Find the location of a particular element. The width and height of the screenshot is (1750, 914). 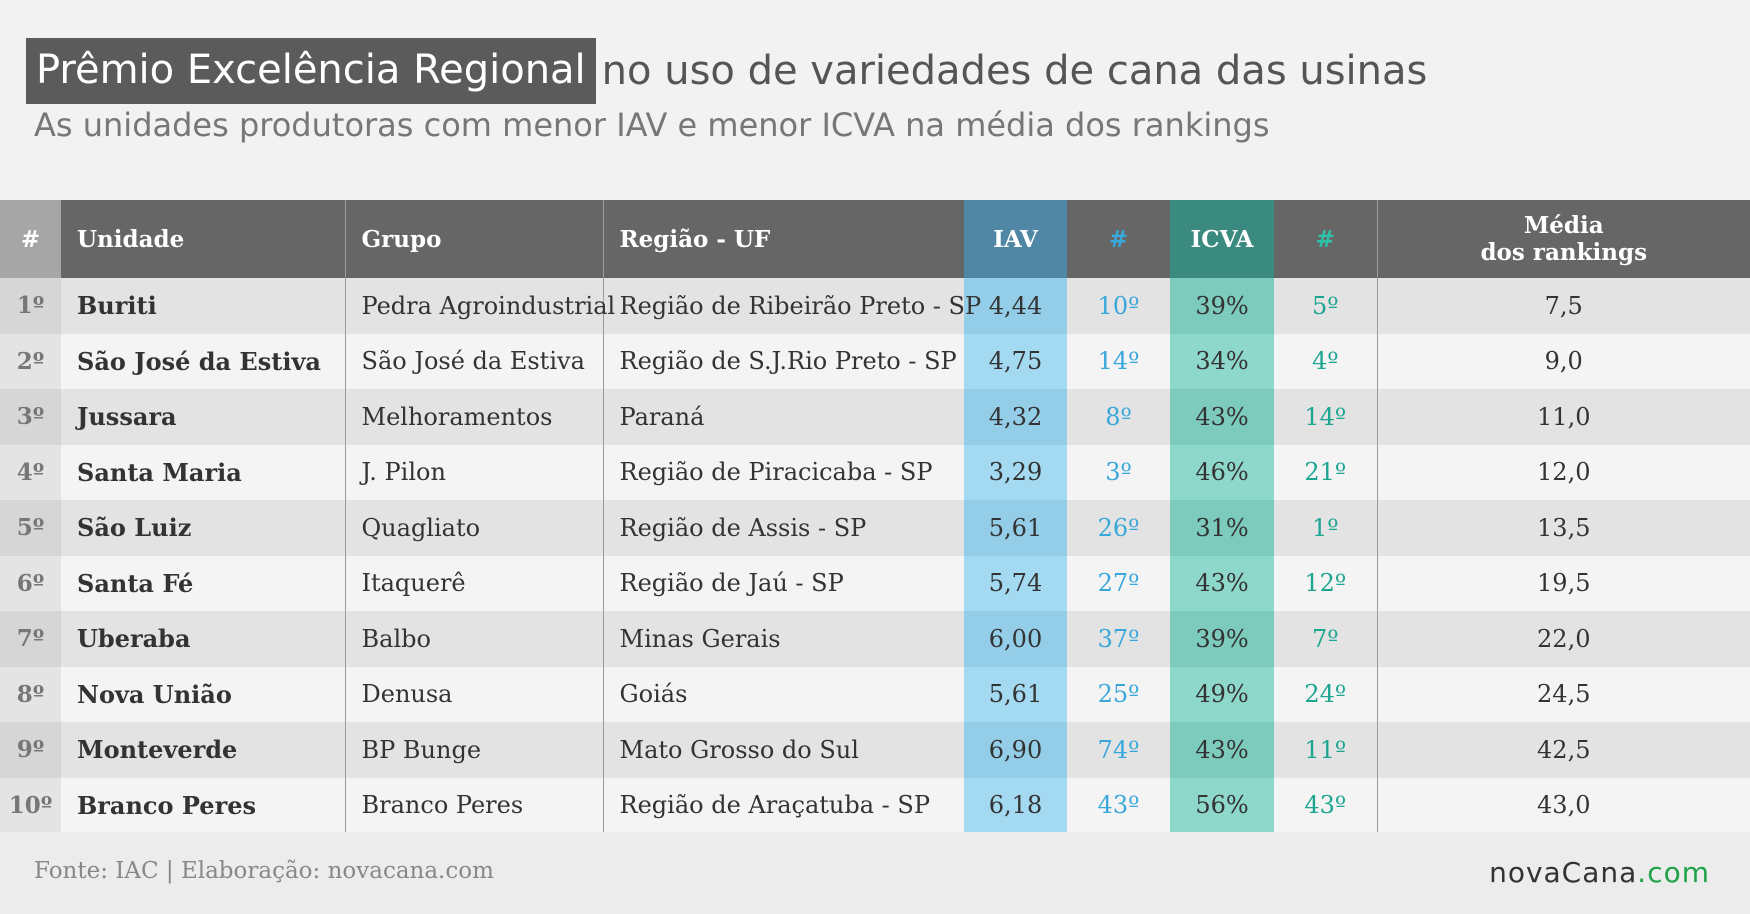

cell-icva-rank: 5º is located at coordinates (1325, 306).